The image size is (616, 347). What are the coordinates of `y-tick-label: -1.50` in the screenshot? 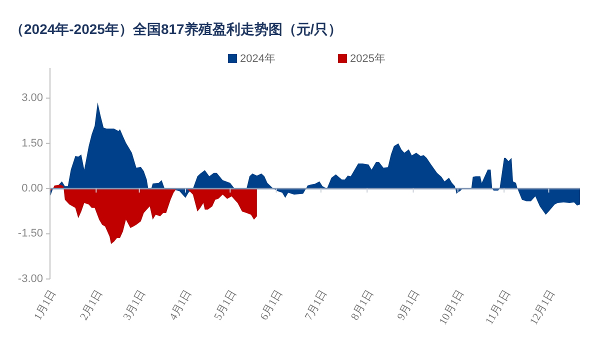 It's located at (30, 234).